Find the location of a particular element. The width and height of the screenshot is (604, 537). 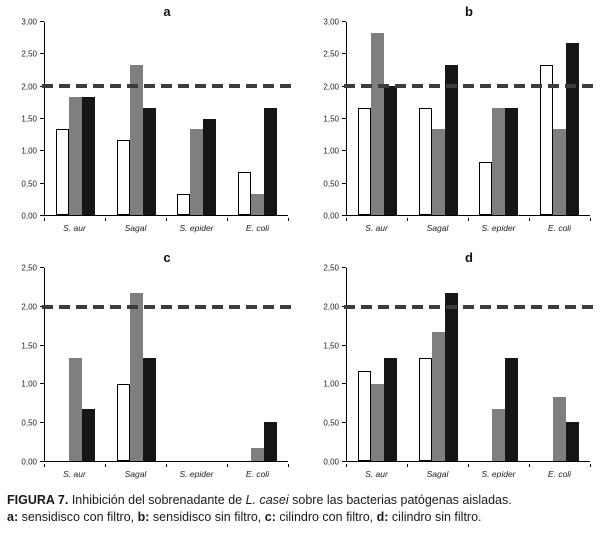

y-tick-label: 1,50 is located at coordinates (331, 346).